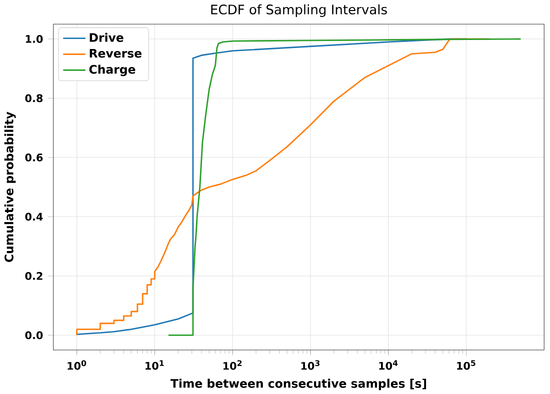 The height and width of the screenshot is (394, 550). Describe the element at coordinates (299, 10) in the screenshot. I see `chart-title: ECDF of Sampling Intervals` at that location.